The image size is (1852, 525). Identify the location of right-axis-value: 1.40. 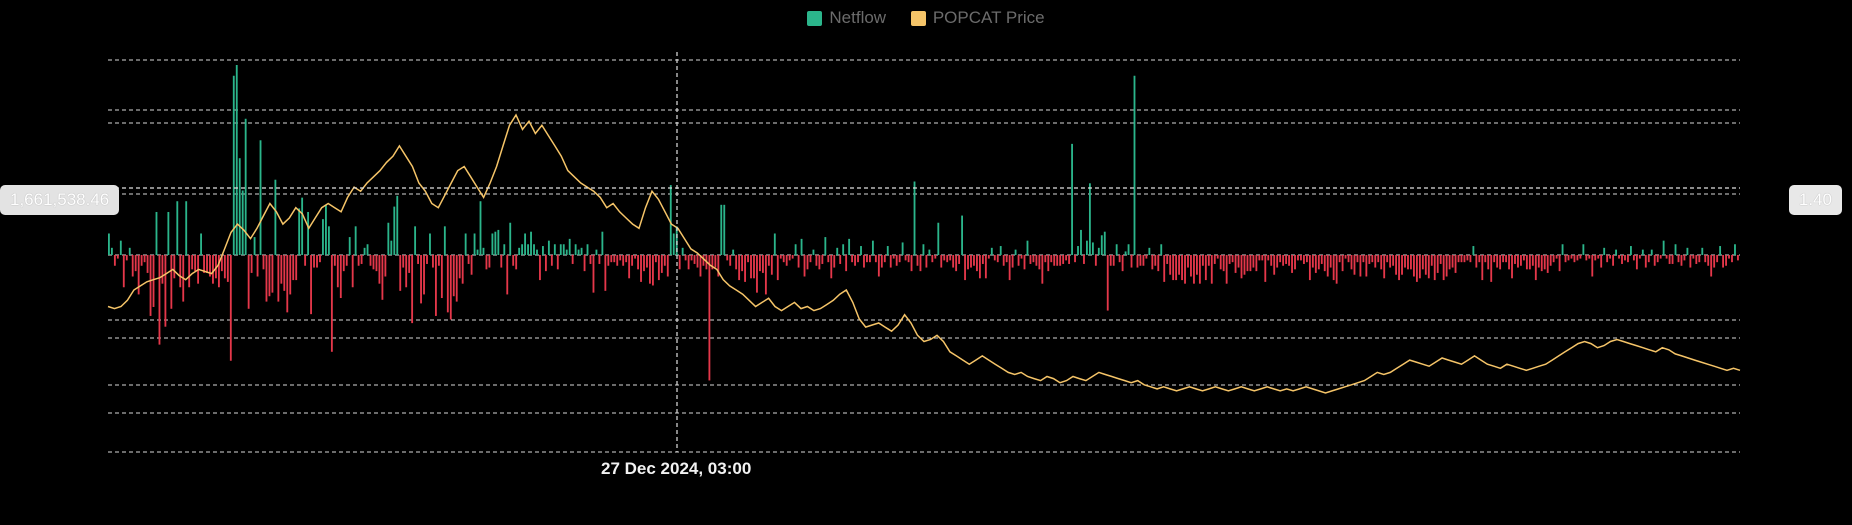
(1815, 199).